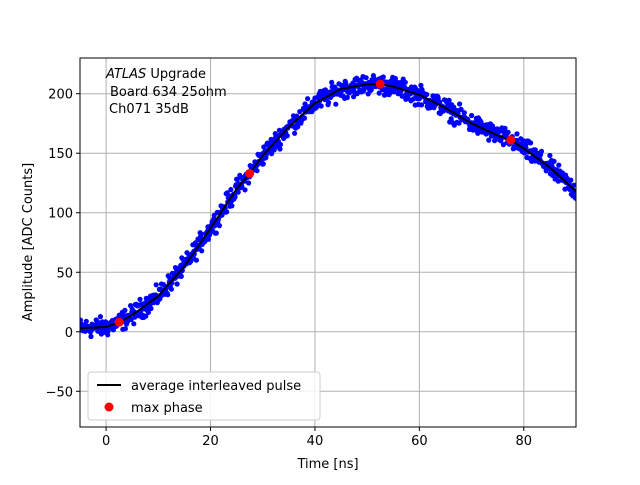 Image resolution: width=640 pixels, height=485 pixels. I want to click on x-tick-label: 80, so click(524, 441).